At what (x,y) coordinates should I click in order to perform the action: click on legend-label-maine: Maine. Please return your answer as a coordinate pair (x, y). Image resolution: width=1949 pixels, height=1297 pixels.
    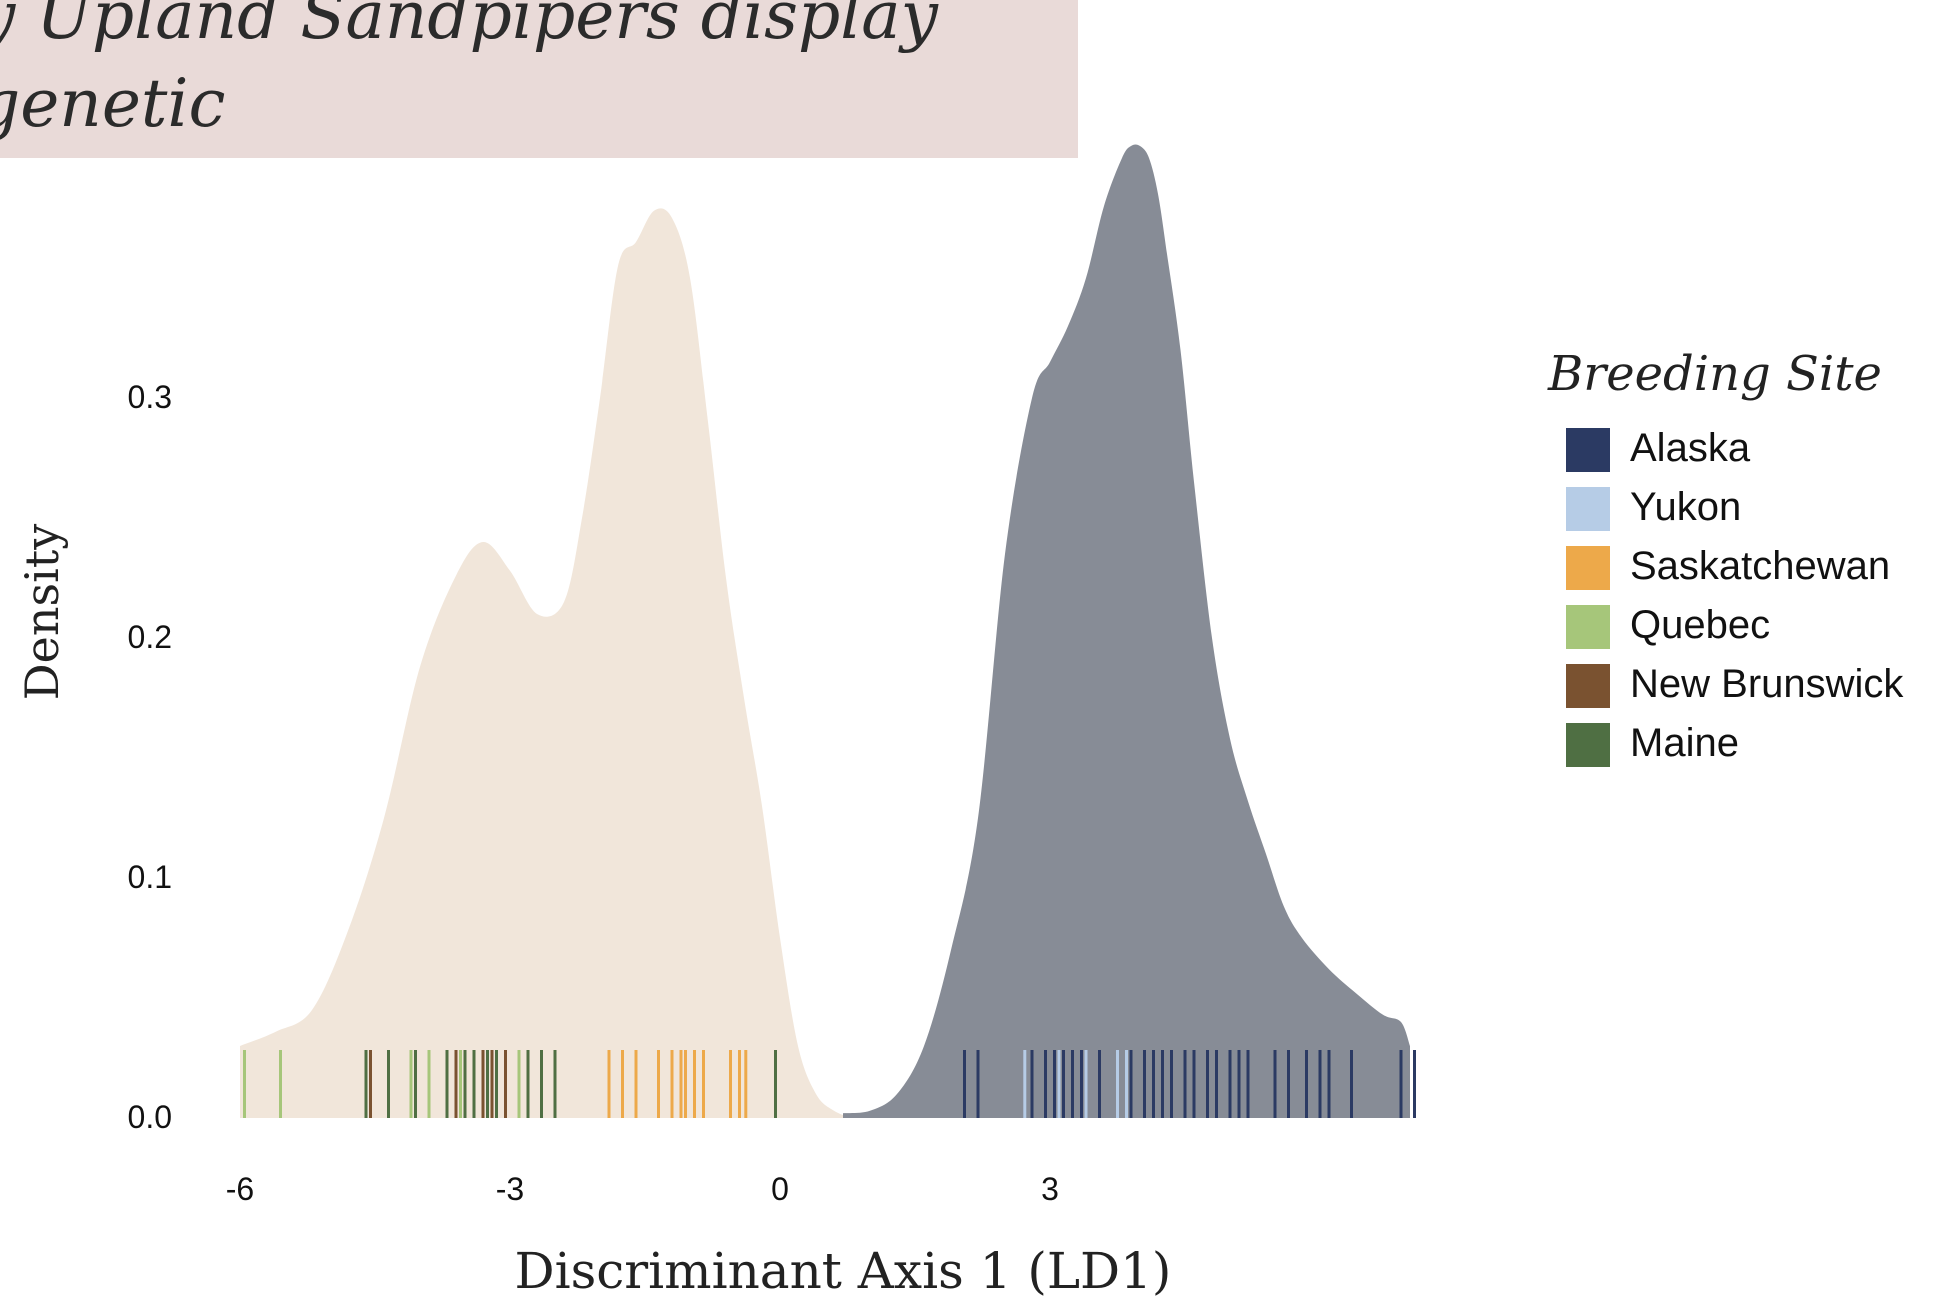
    Looking at the image, I should click on (1684, 743).